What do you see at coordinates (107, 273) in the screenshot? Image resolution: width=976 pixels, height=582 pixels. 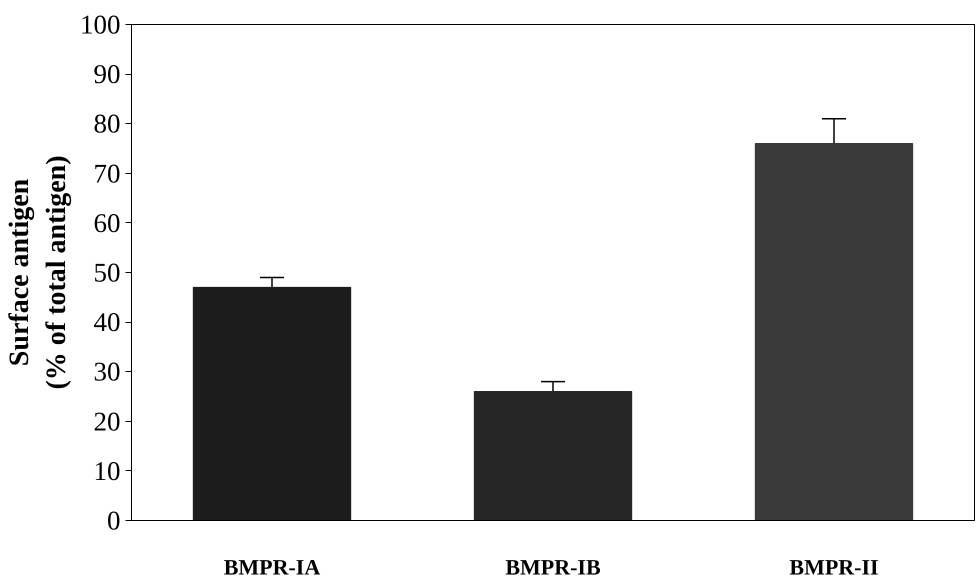 I see `y-tick-label: 50` at bounding box center [107, 273].